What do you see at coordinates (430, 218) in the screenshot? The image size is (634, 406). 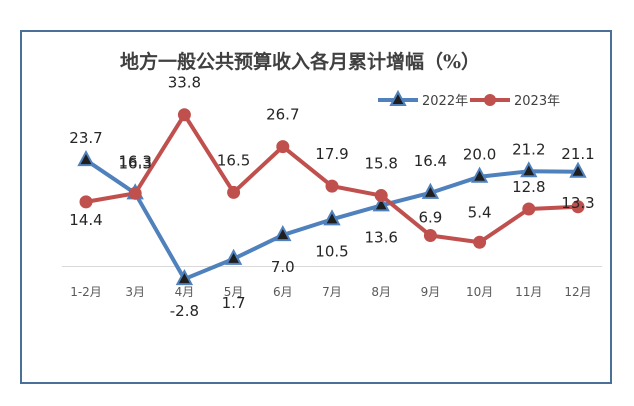 I see `data-label: 6.9` at bounding box center [430, 218].